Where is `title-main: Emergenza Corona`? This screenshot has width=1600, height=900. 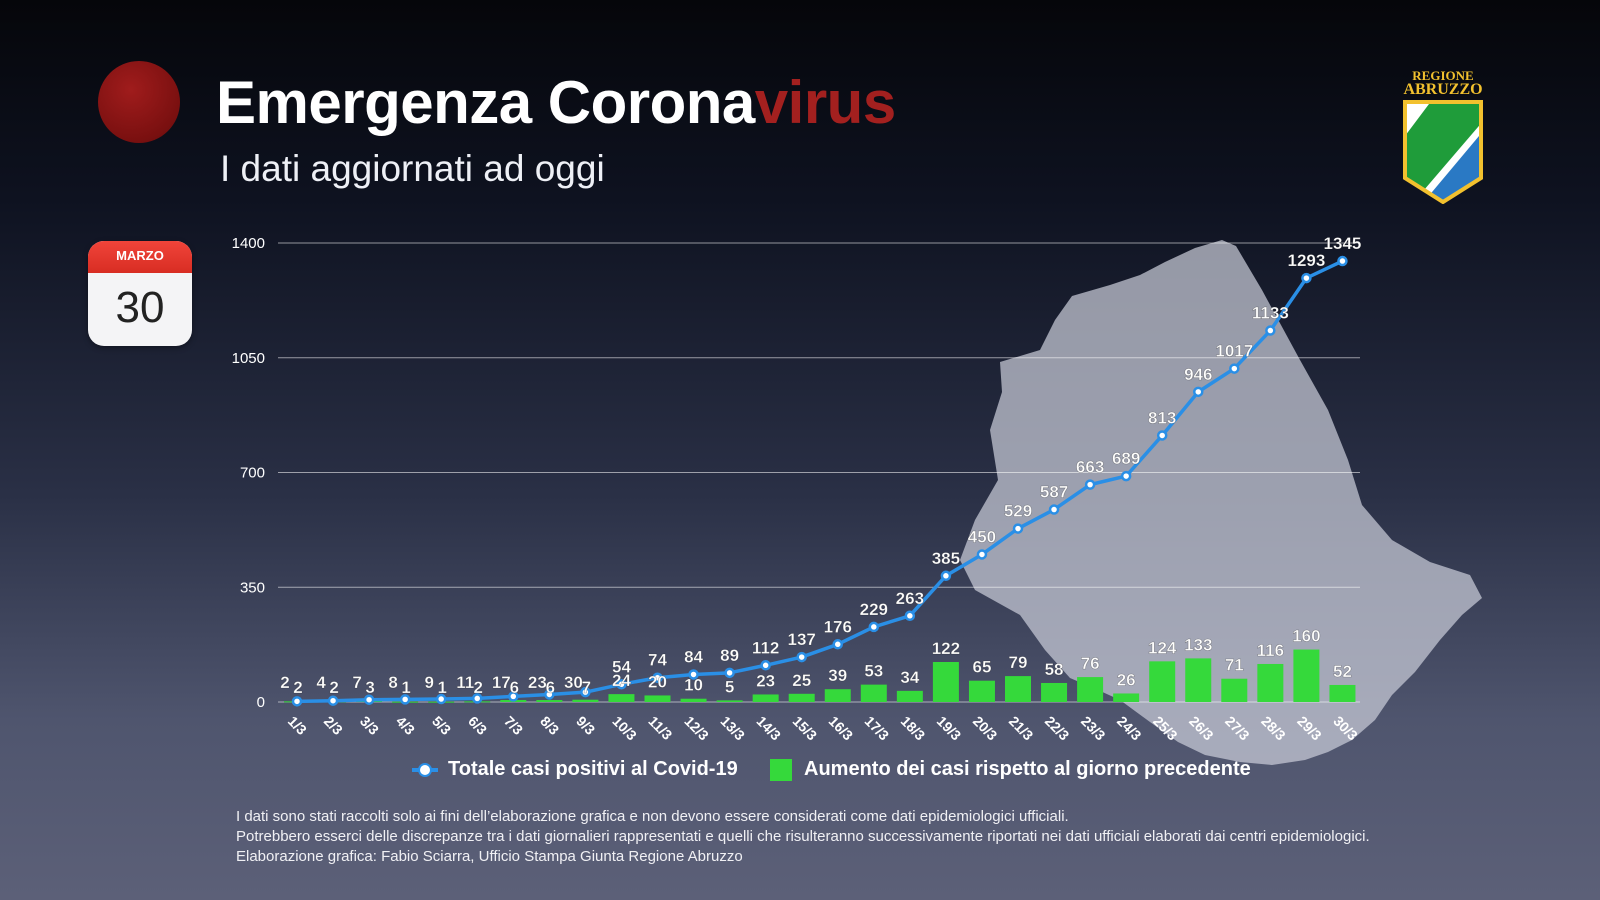
title-main: Emergenza Corona is located at coordinates (485, 102).